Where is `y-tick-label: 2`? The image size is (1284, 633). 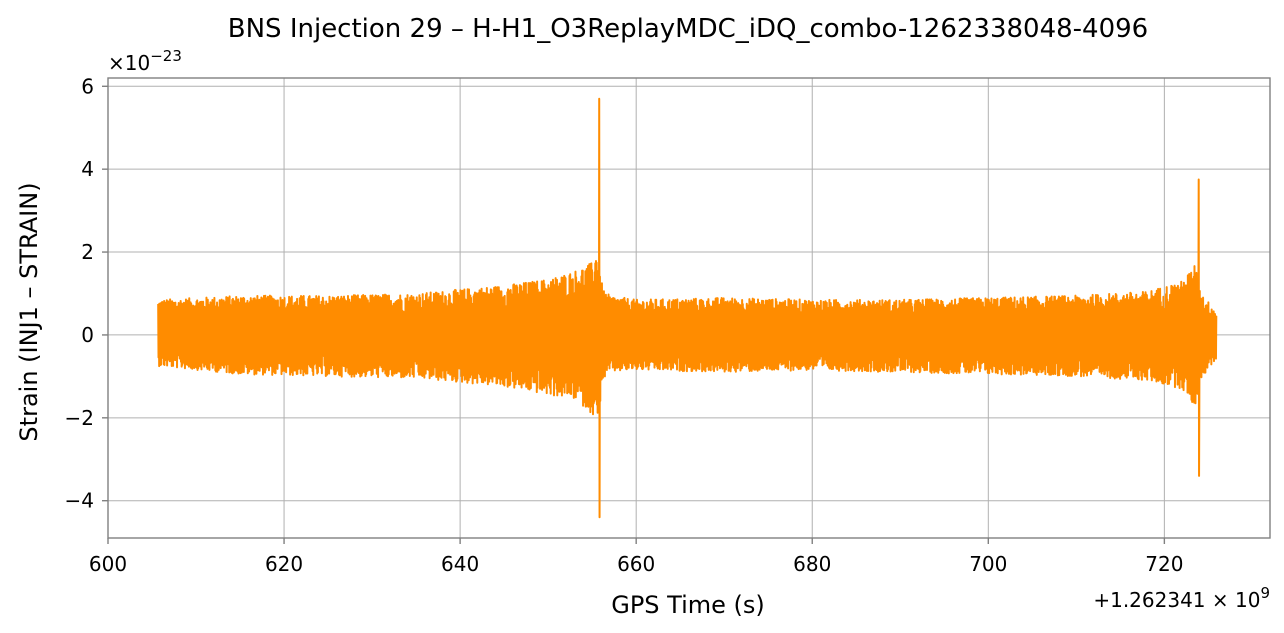
y-tick-label: 2 is located at coordinates (87, 252).